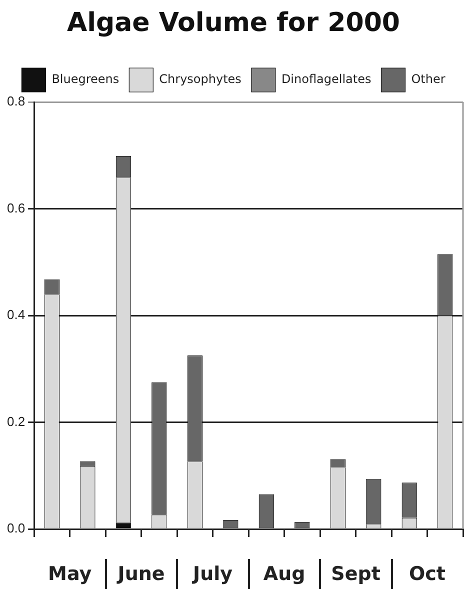 Image resolution: width=467 pixels, height=589 pixels. Describe the element at coordinates (355, 573) in the screenshot. I see `x-tick-label: Sept` at that location.